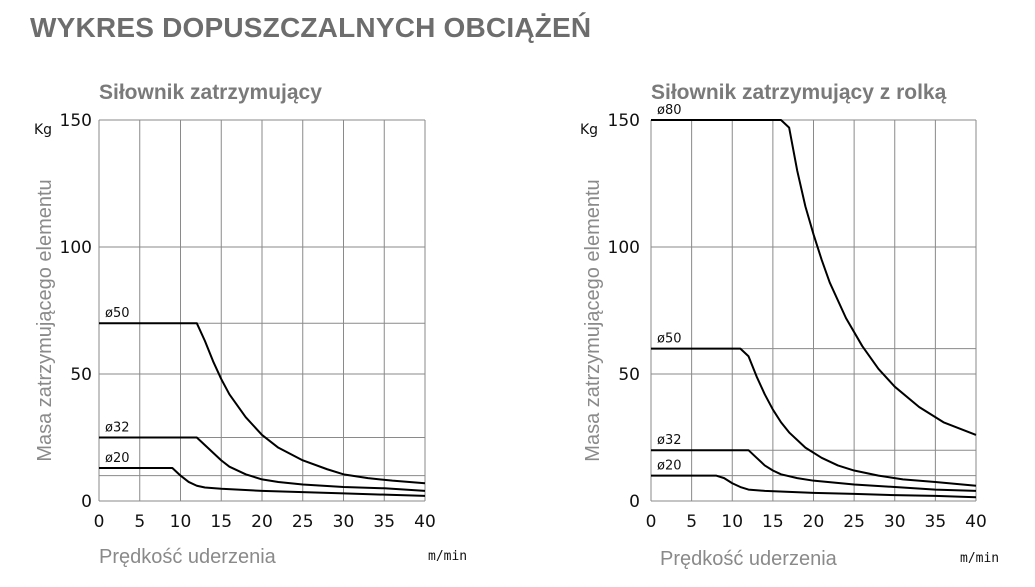 The height and width of the screenshot is (587, 1035). What do you see at coordinates (669, 110) in the screenshot?
I see `chart-2-series-label-0: ø80` at bounding box center [669, 110].